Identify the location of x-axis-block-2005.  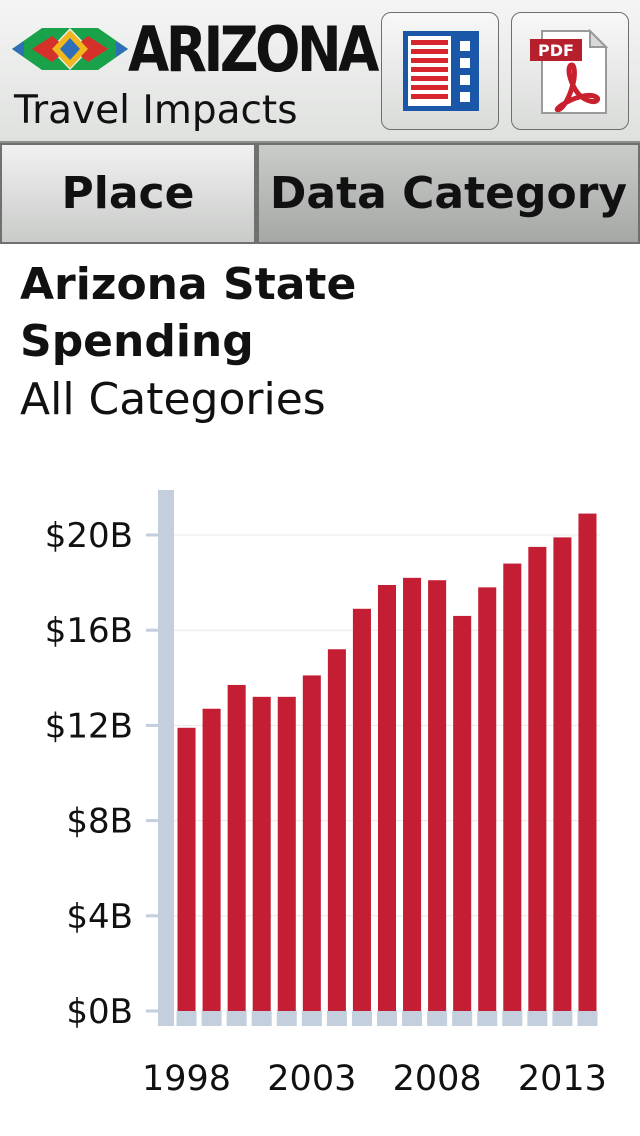
(361, 1018).